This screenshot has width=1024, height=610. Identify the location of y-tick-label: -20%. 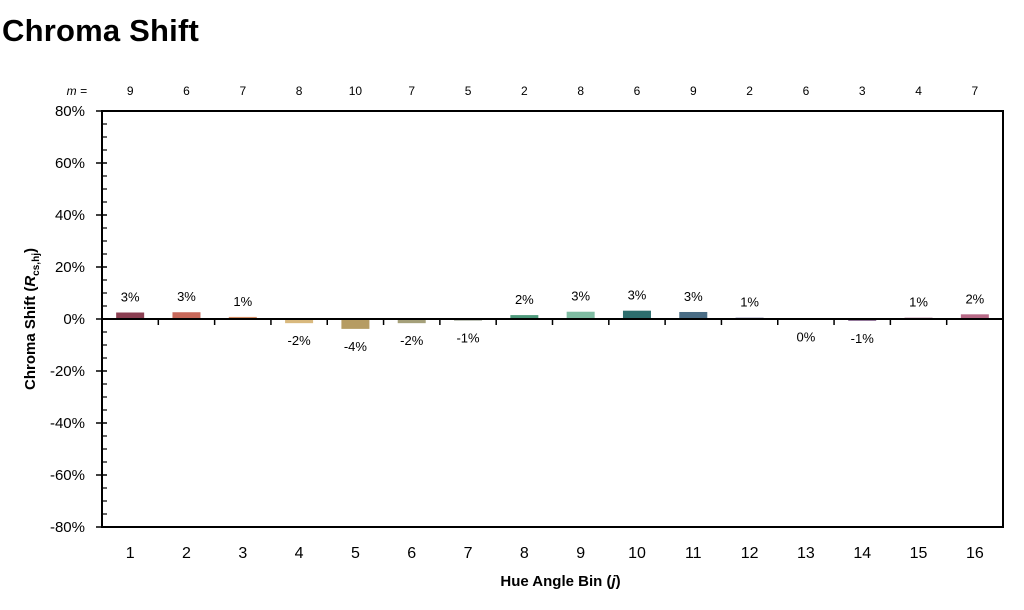
(67, 371).